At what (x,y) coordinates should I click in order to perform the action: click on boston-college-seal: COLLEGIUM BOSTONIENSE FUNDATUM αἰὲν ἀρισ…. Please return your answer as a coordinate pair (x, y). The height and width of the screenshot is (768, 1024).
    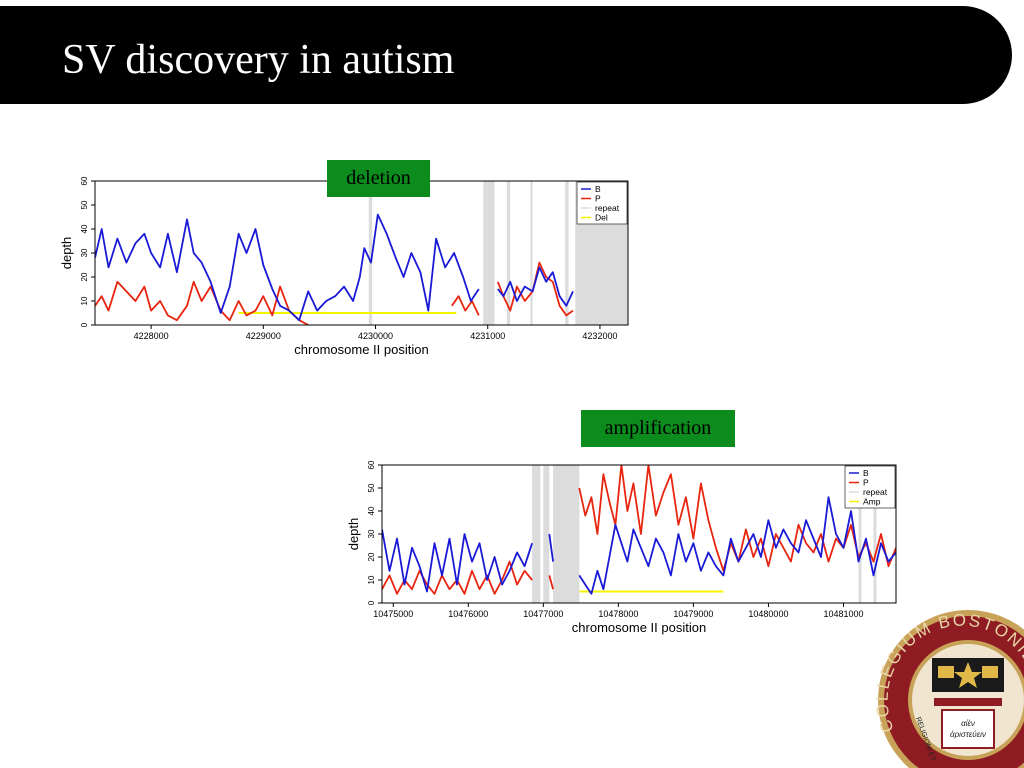
    Looking at the image, I should click on (948, 689).